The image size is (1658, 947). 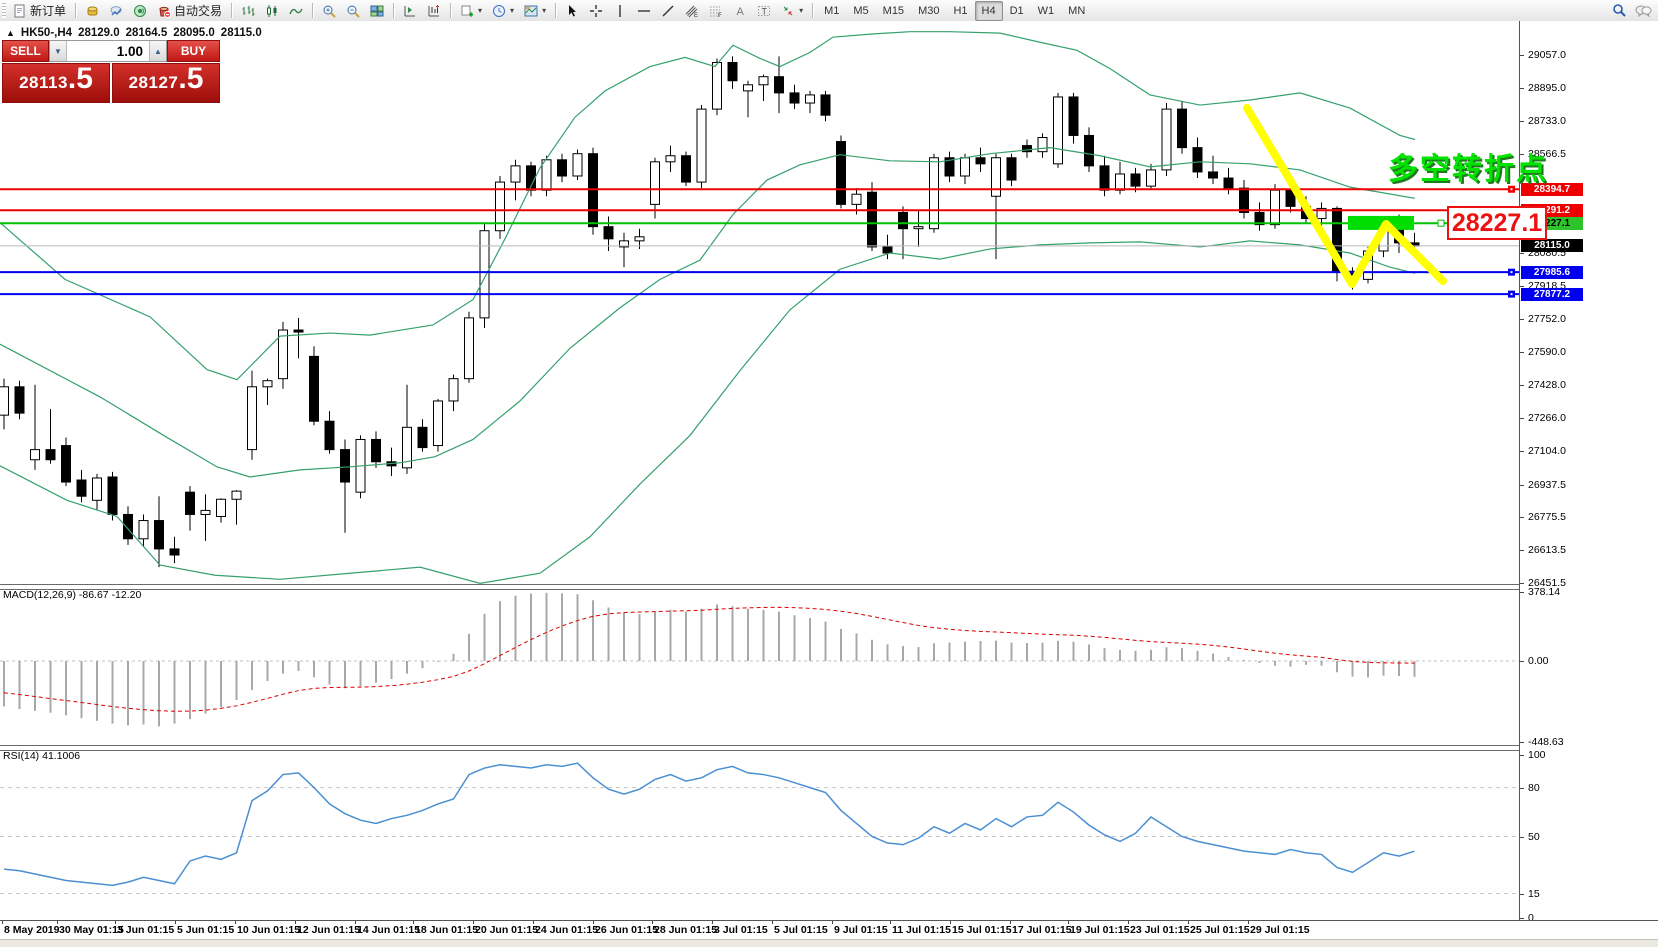 What do you see at coordinates (1042, 930) in the screenshot?
I see `time-label: 17 Jul 01:15` at bounding box center [1042, 930].